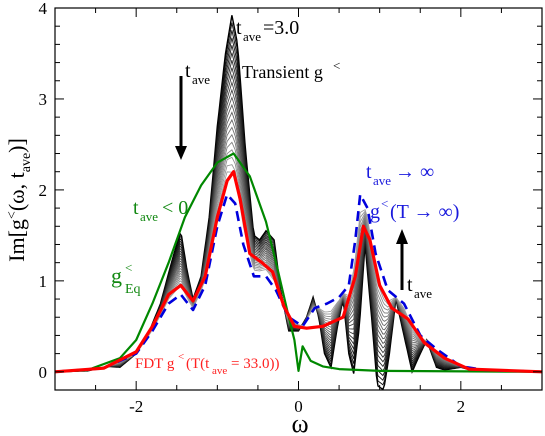 Image resolution: width=545 pixels, height=436 pixels. Describe the element at coordinates (181, 357) in the screenshot. I see `fdt-sup: <` at that location.